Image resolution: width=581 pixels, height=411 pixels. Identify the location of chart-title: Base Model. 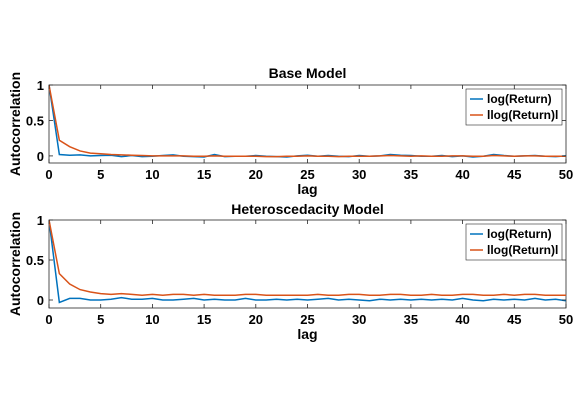
(308, 73).